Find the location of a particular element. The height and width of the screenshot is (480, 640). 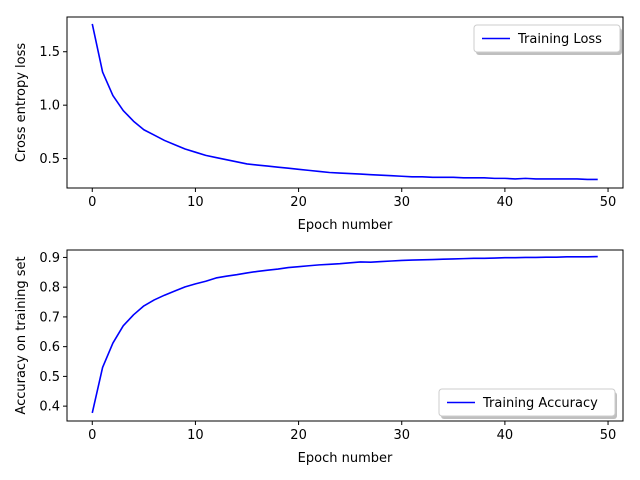

legend: Training Loss is located at coordinates (547, 39).